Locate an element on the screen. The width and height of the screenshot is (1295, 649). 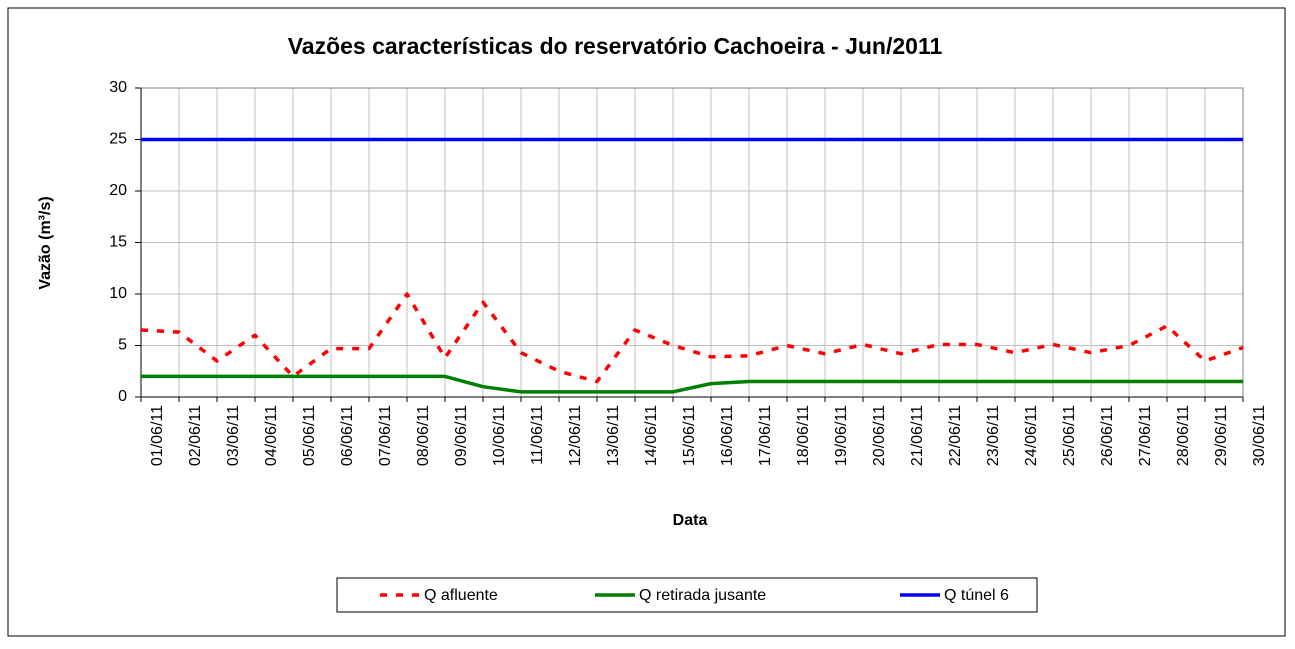
y-tick-label: 0 is located at coordinates (122, 396).